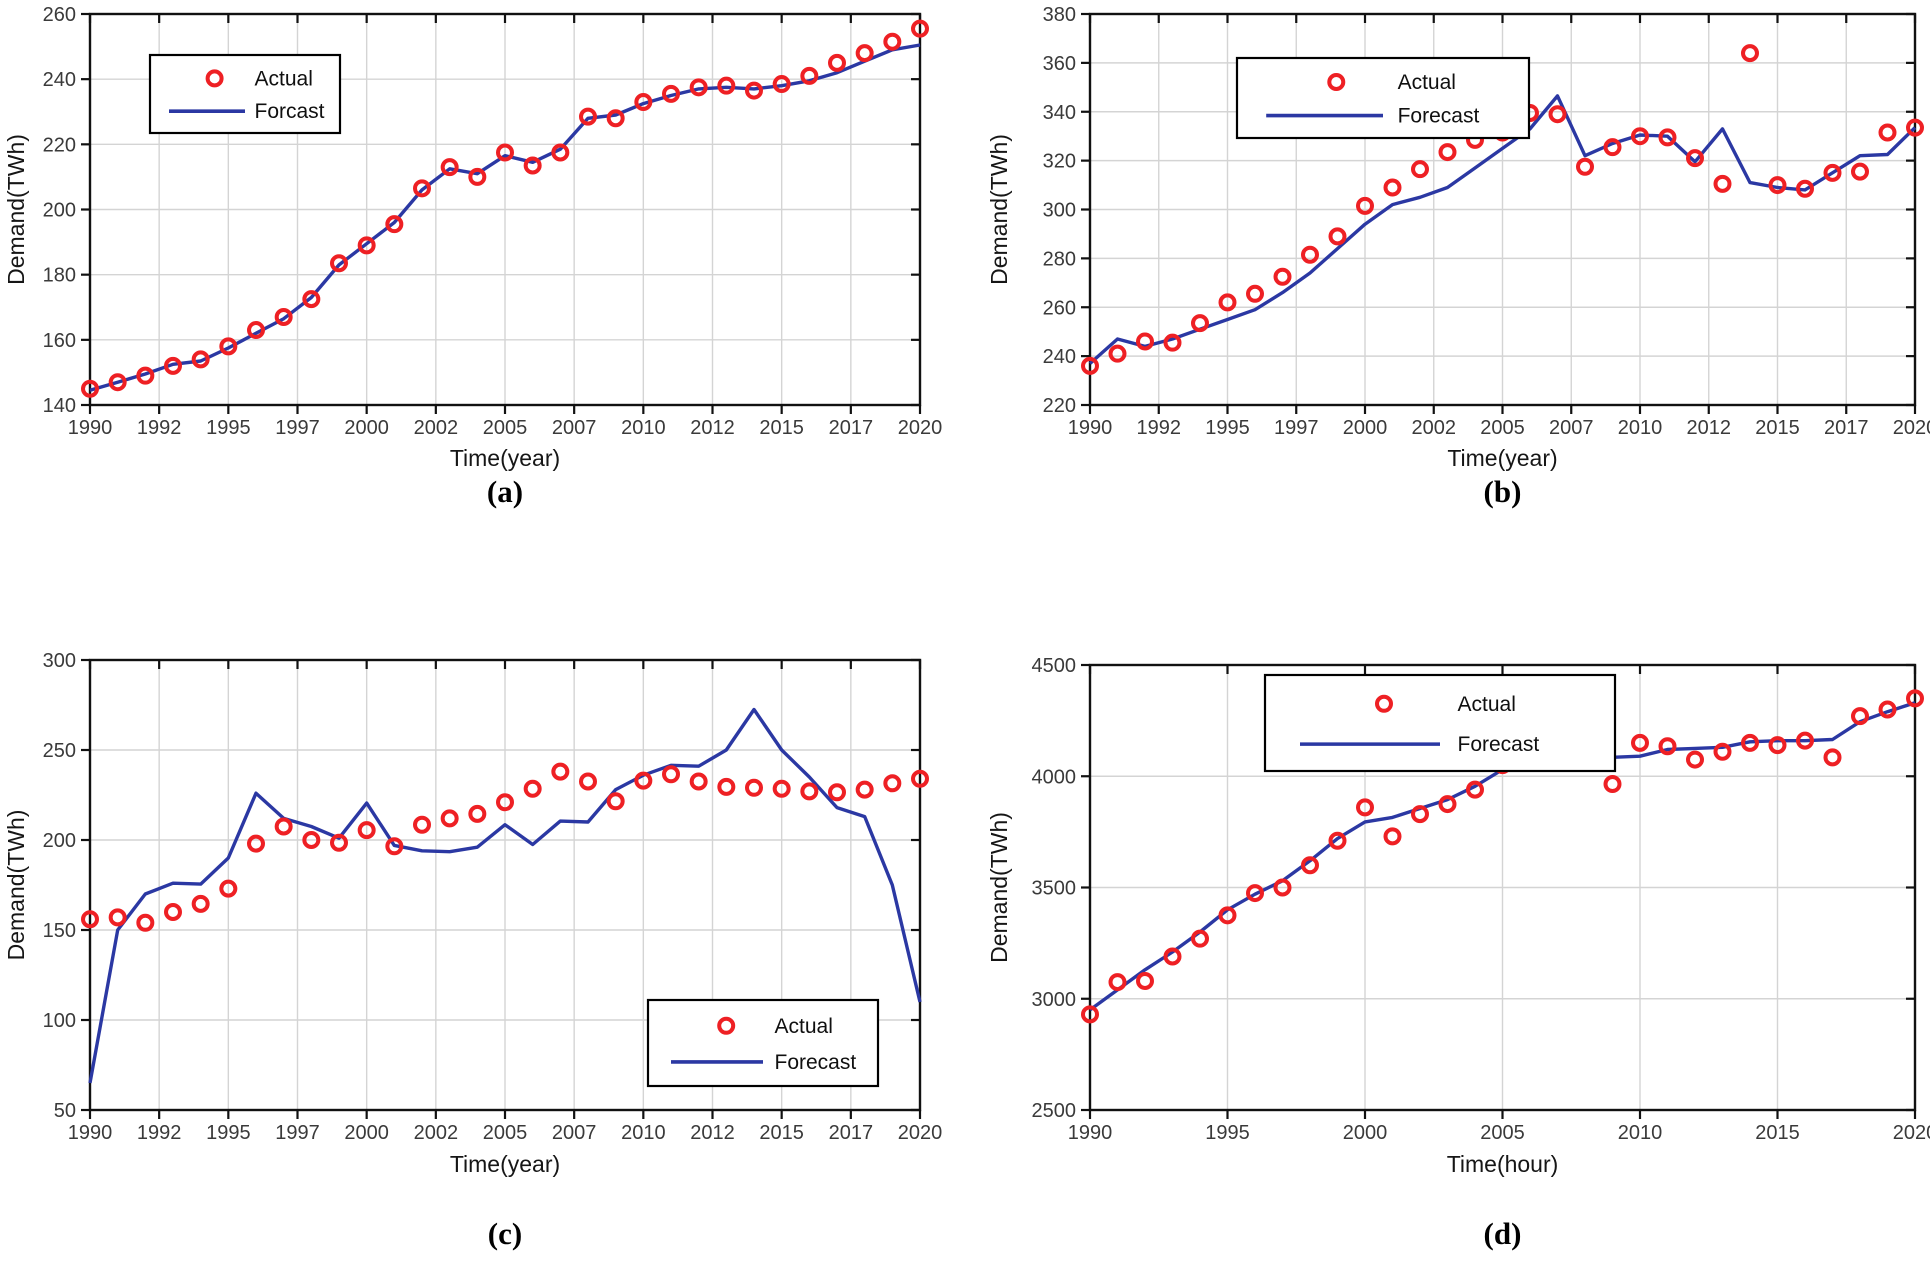 This screenshot has width=1930, height=1282. I want to click on panel-caption: (d), so click(1503, 1233).